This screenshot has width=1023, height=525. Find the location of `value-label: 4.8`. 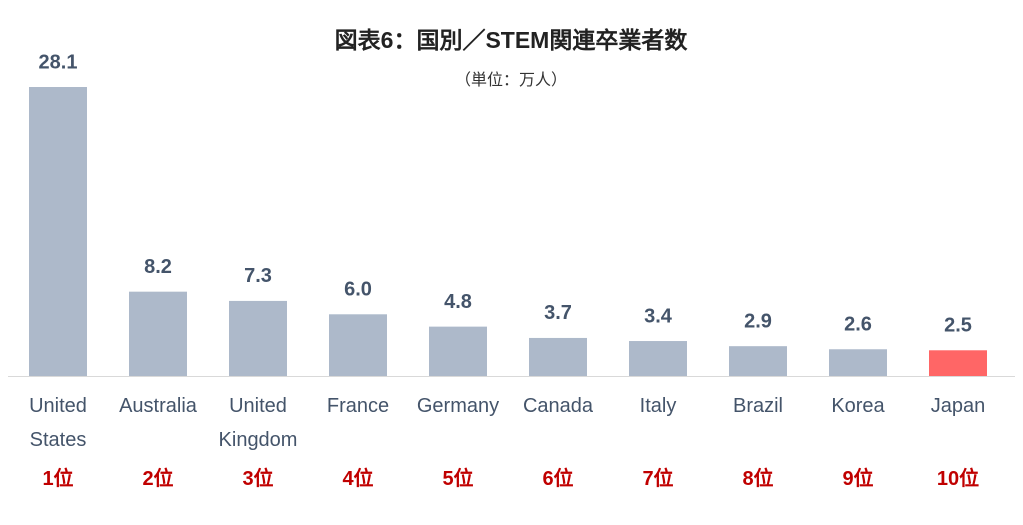

value-label: 4.8 is located at coordinates (458, 302).